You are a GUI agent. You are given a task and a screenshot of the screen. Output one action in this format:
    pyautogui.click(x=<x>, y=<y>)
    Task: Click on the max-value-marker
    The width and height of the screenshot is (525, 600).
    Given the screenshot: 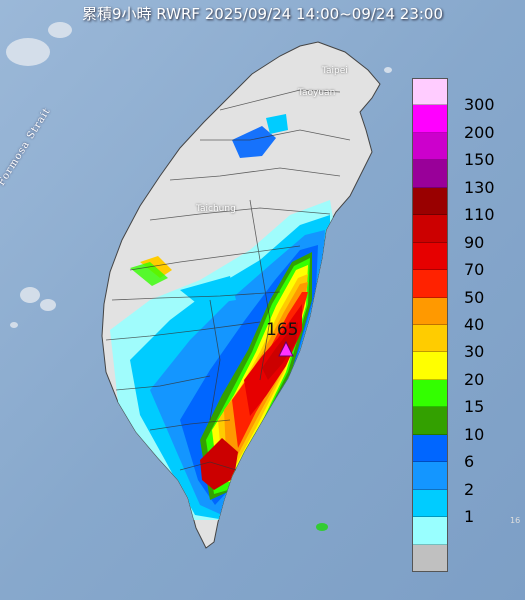 What is the action you would take?
    pyautogui.click(x=286, y=348)
    